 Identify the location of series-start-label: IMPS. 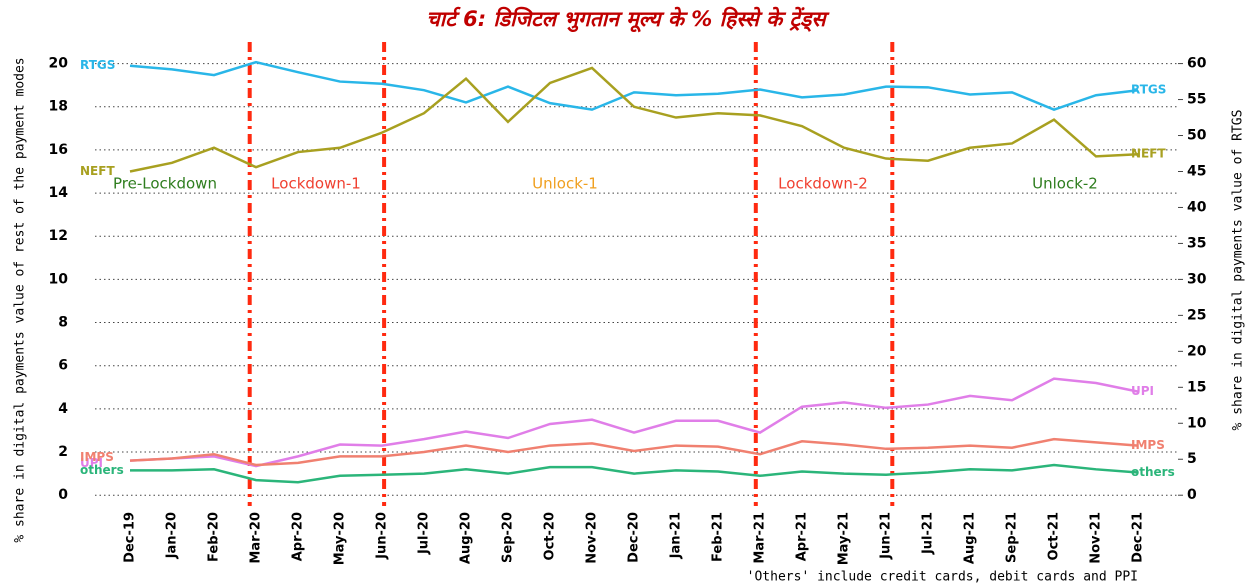
(97, 457).